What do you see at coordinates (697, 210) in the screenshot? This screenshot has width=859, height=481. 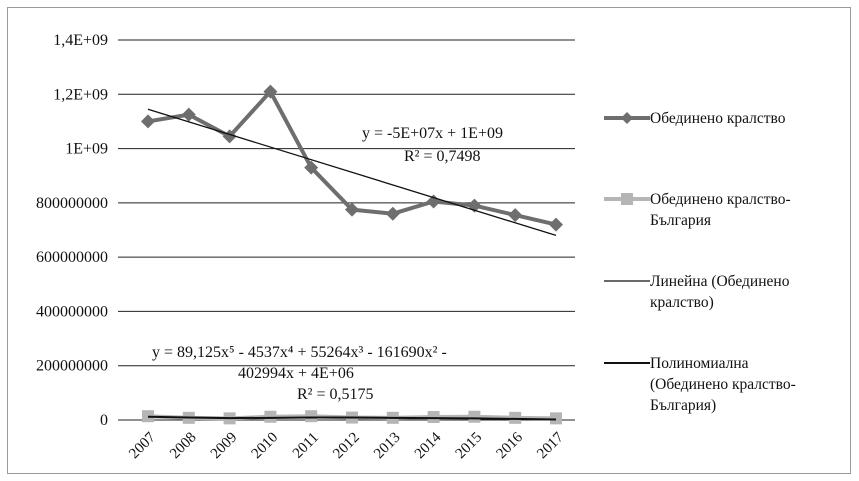 I see `legend-entry: Обединено кралство- България` at bounding box center [697, 210].